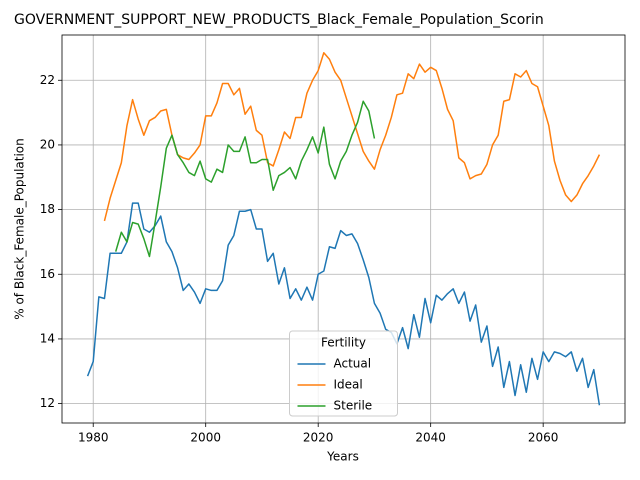 The height and width of the screenshot is (480, 640). I want to click on y-tick-label: 20, so click(47, 144).